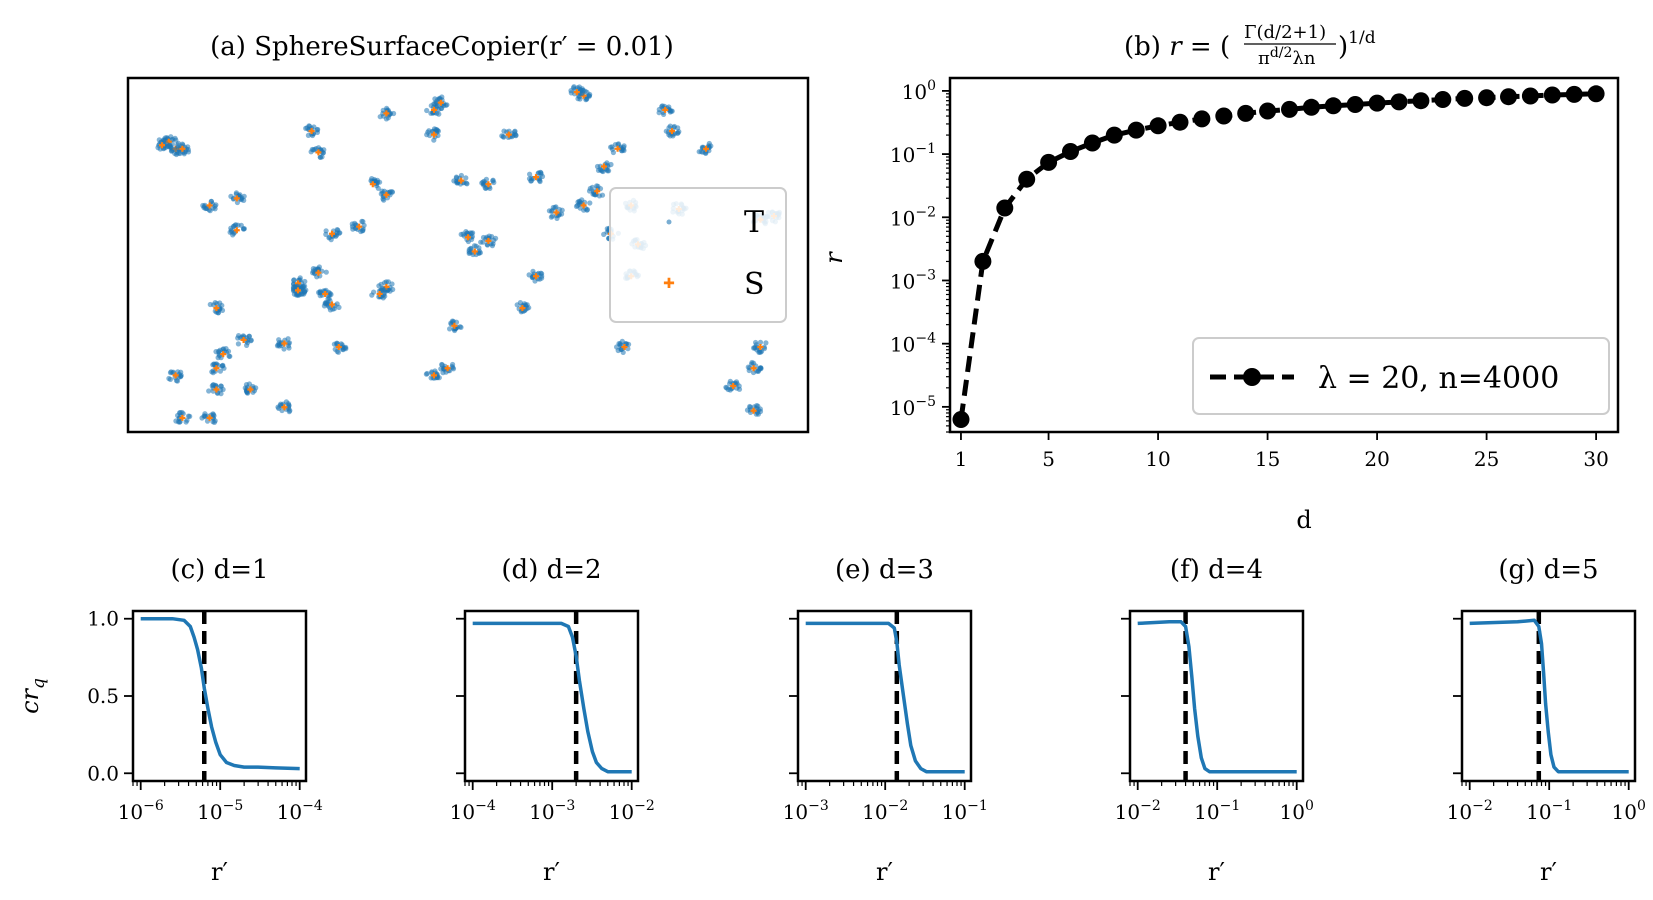 The height and width of the screenshot is (900, 1653). Describe the element at coordinates (169, 720) in the screenshot. I see `panel-c-line-chart: (c) d=1 10⁻⁶ 10⁻⁵ 10⁻⁴ 0.0 0.5 1.0 r′ crq` at that location.